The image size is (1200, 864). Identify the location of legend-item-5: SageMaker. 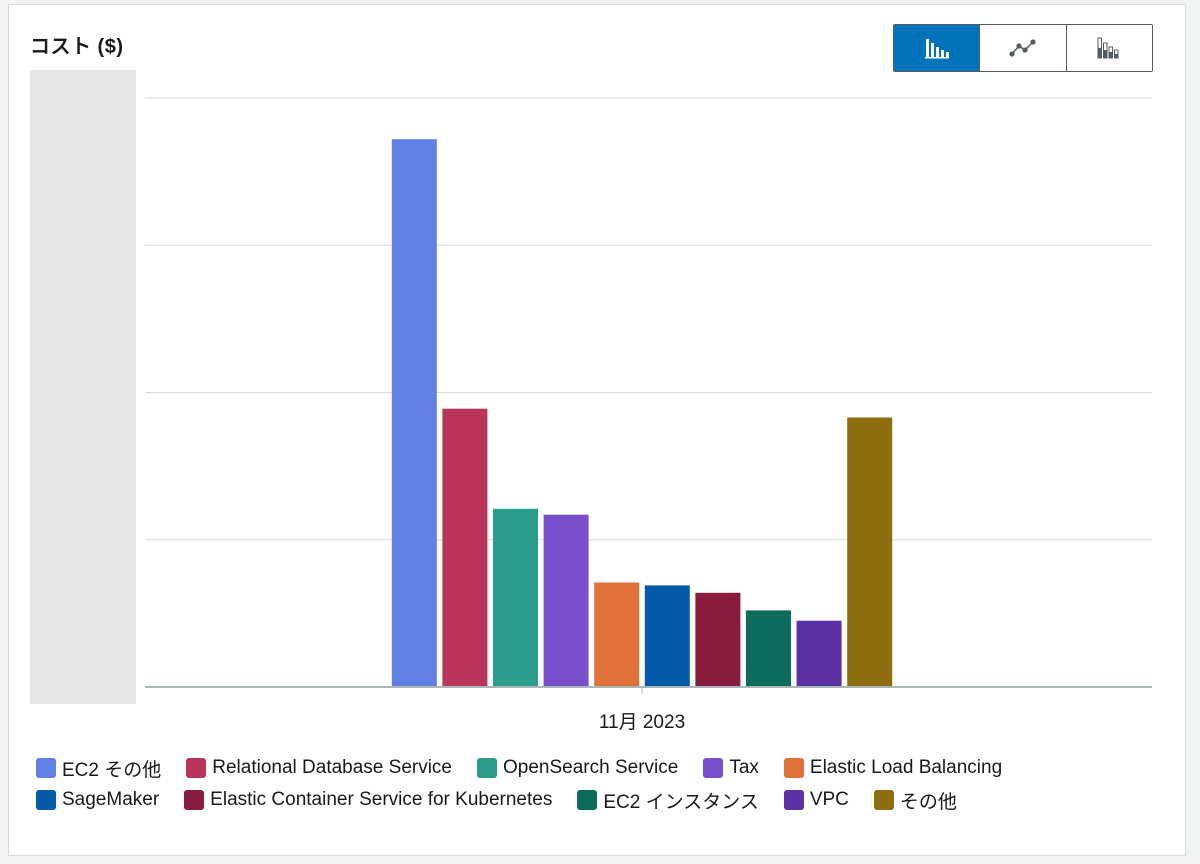
(98, 799).